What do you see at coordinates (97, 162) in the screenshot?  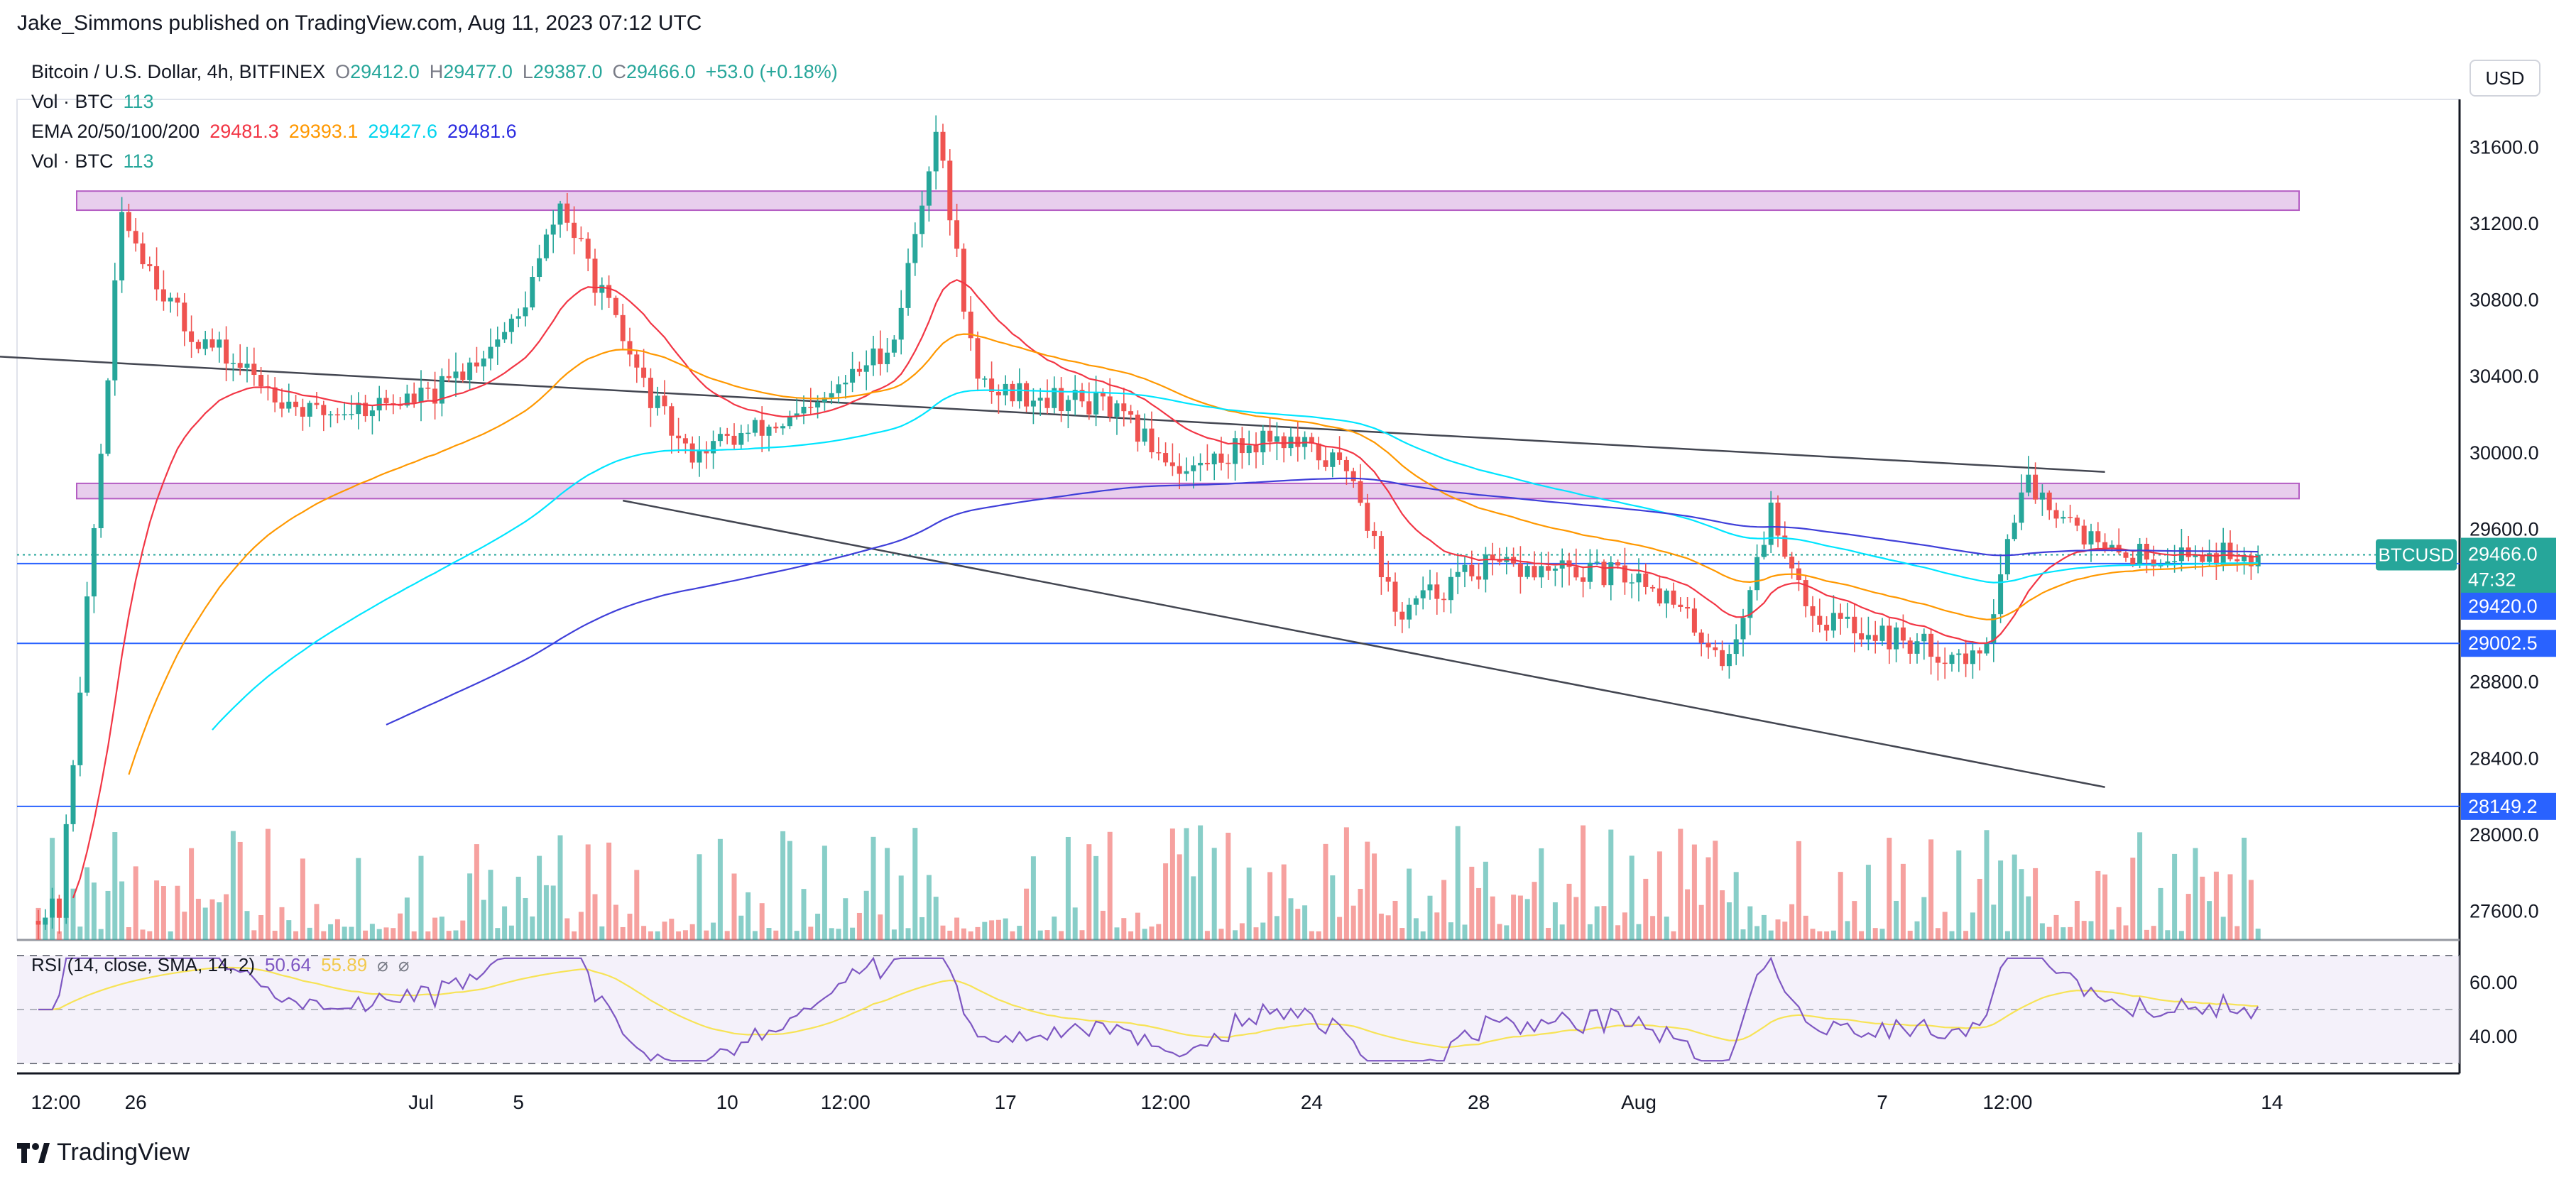 I see `legend-vol-2: Vol · BTC 113` at bounding box center [97, 162].